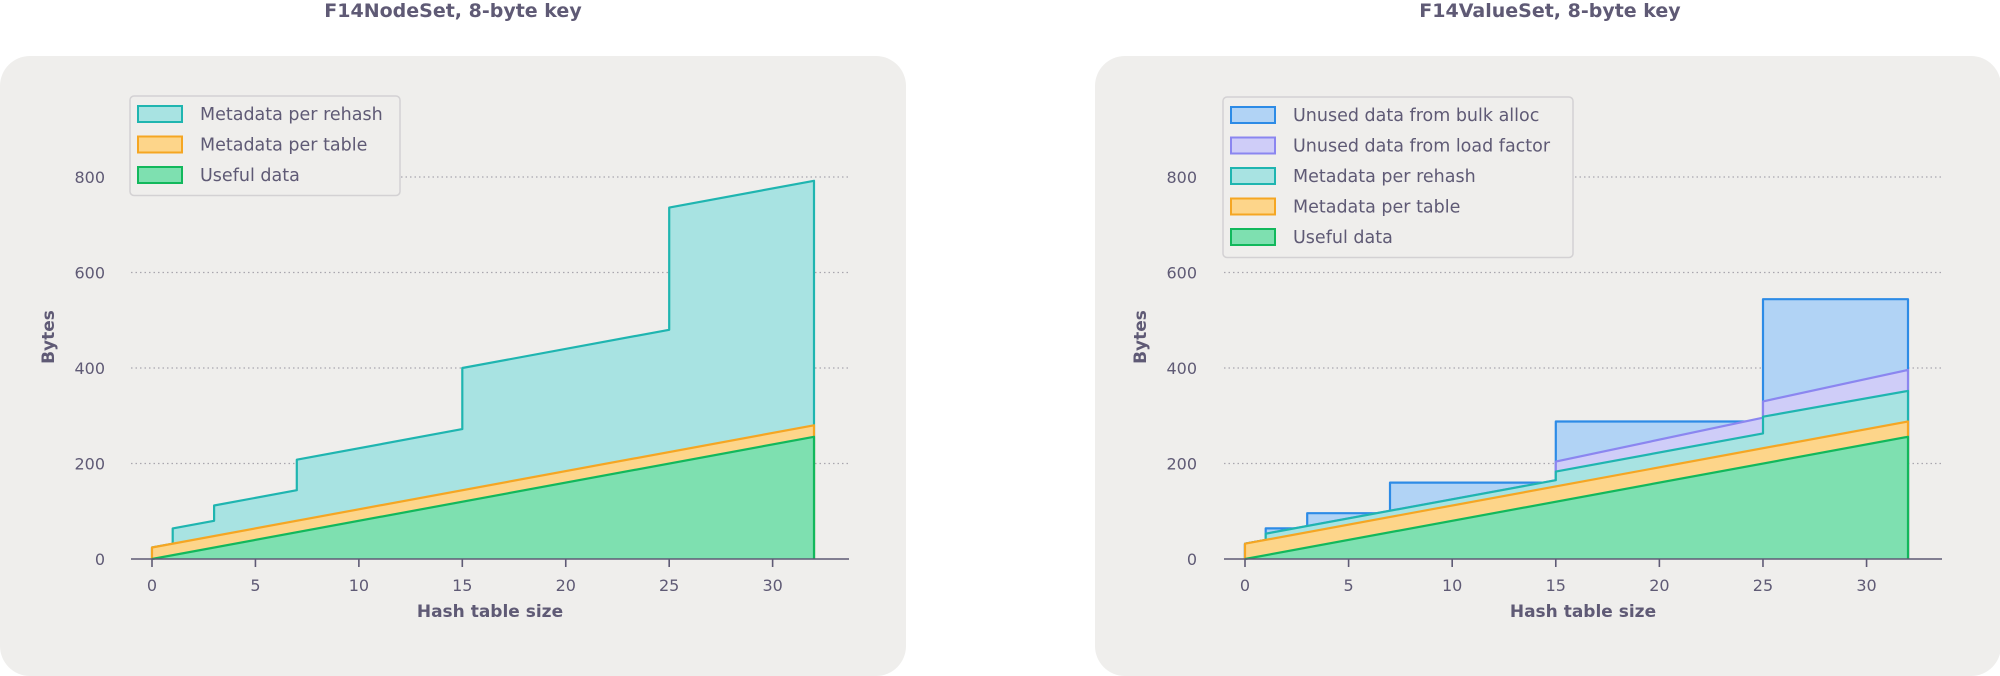  What do you see at coordinates (1422, 147) in the screenshot?
I see `legend-label: Unused data from load factor` at bounding box center [1422, 147].